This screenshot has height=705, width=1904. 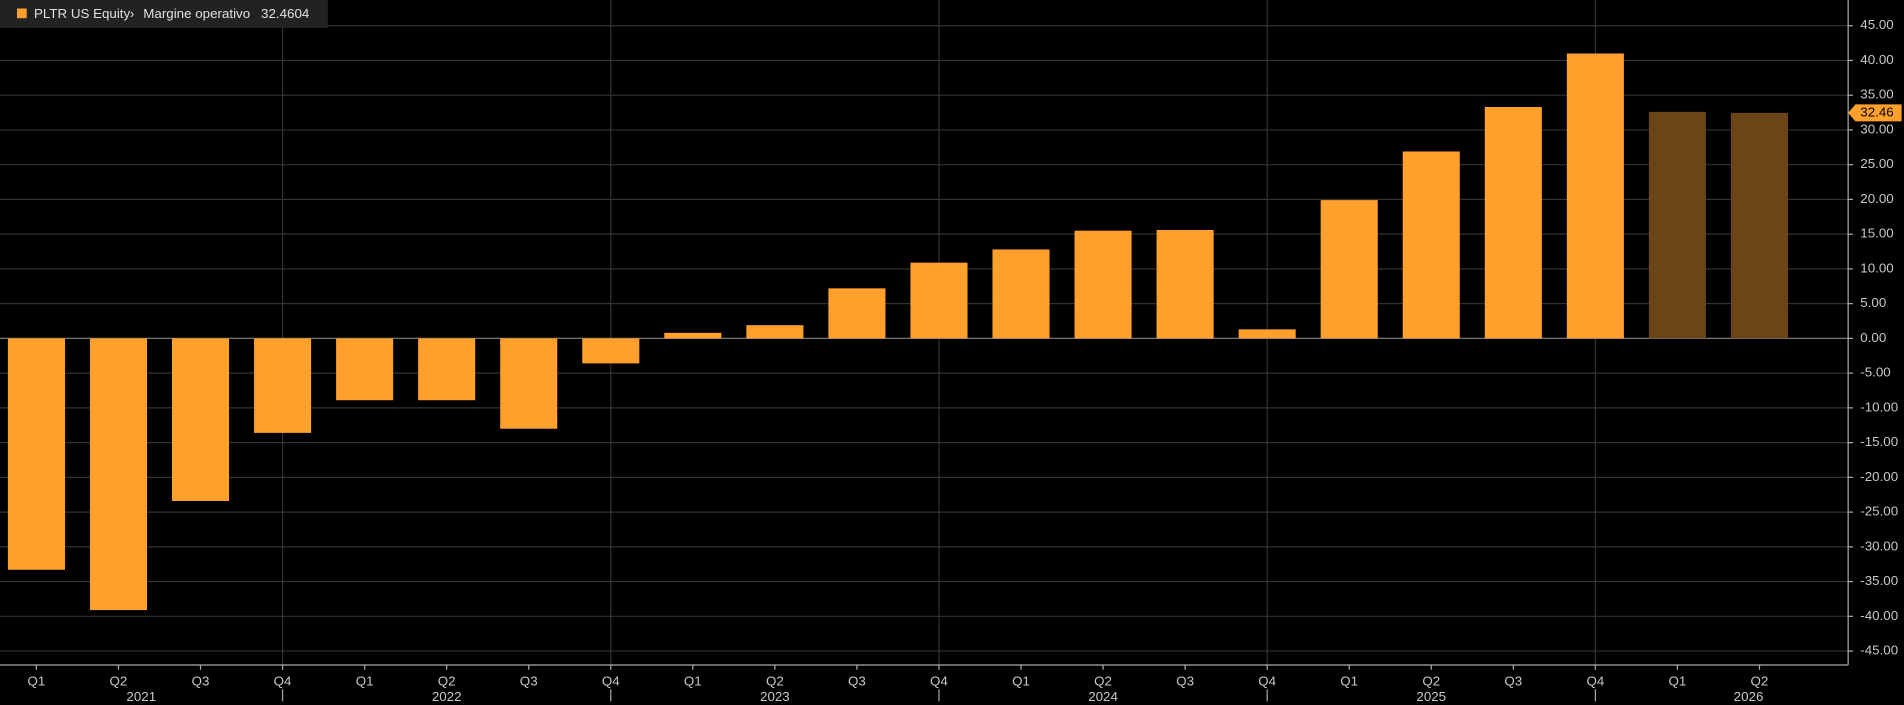 What do you see at coordinates (1876, 24) in the screenshot?
I see `y-tick-label: 45.00` at bounding box center [1876, 24].